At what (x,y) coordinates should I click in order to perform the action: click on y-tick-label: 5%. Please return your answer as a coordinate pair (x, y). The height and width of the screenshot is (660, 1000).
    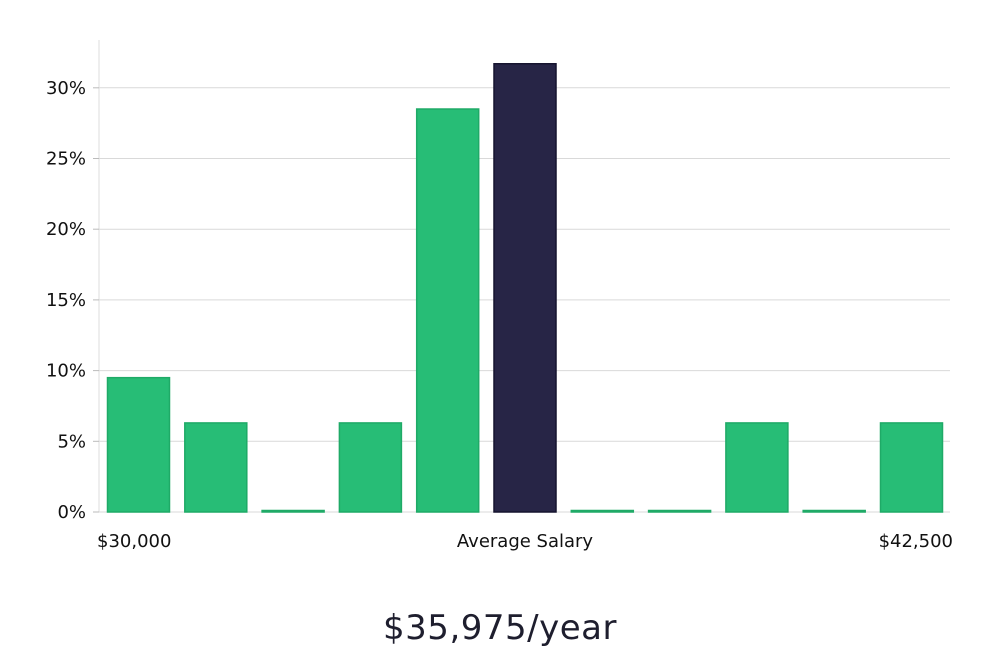
    Looking at the image, I should click on (71, 441).